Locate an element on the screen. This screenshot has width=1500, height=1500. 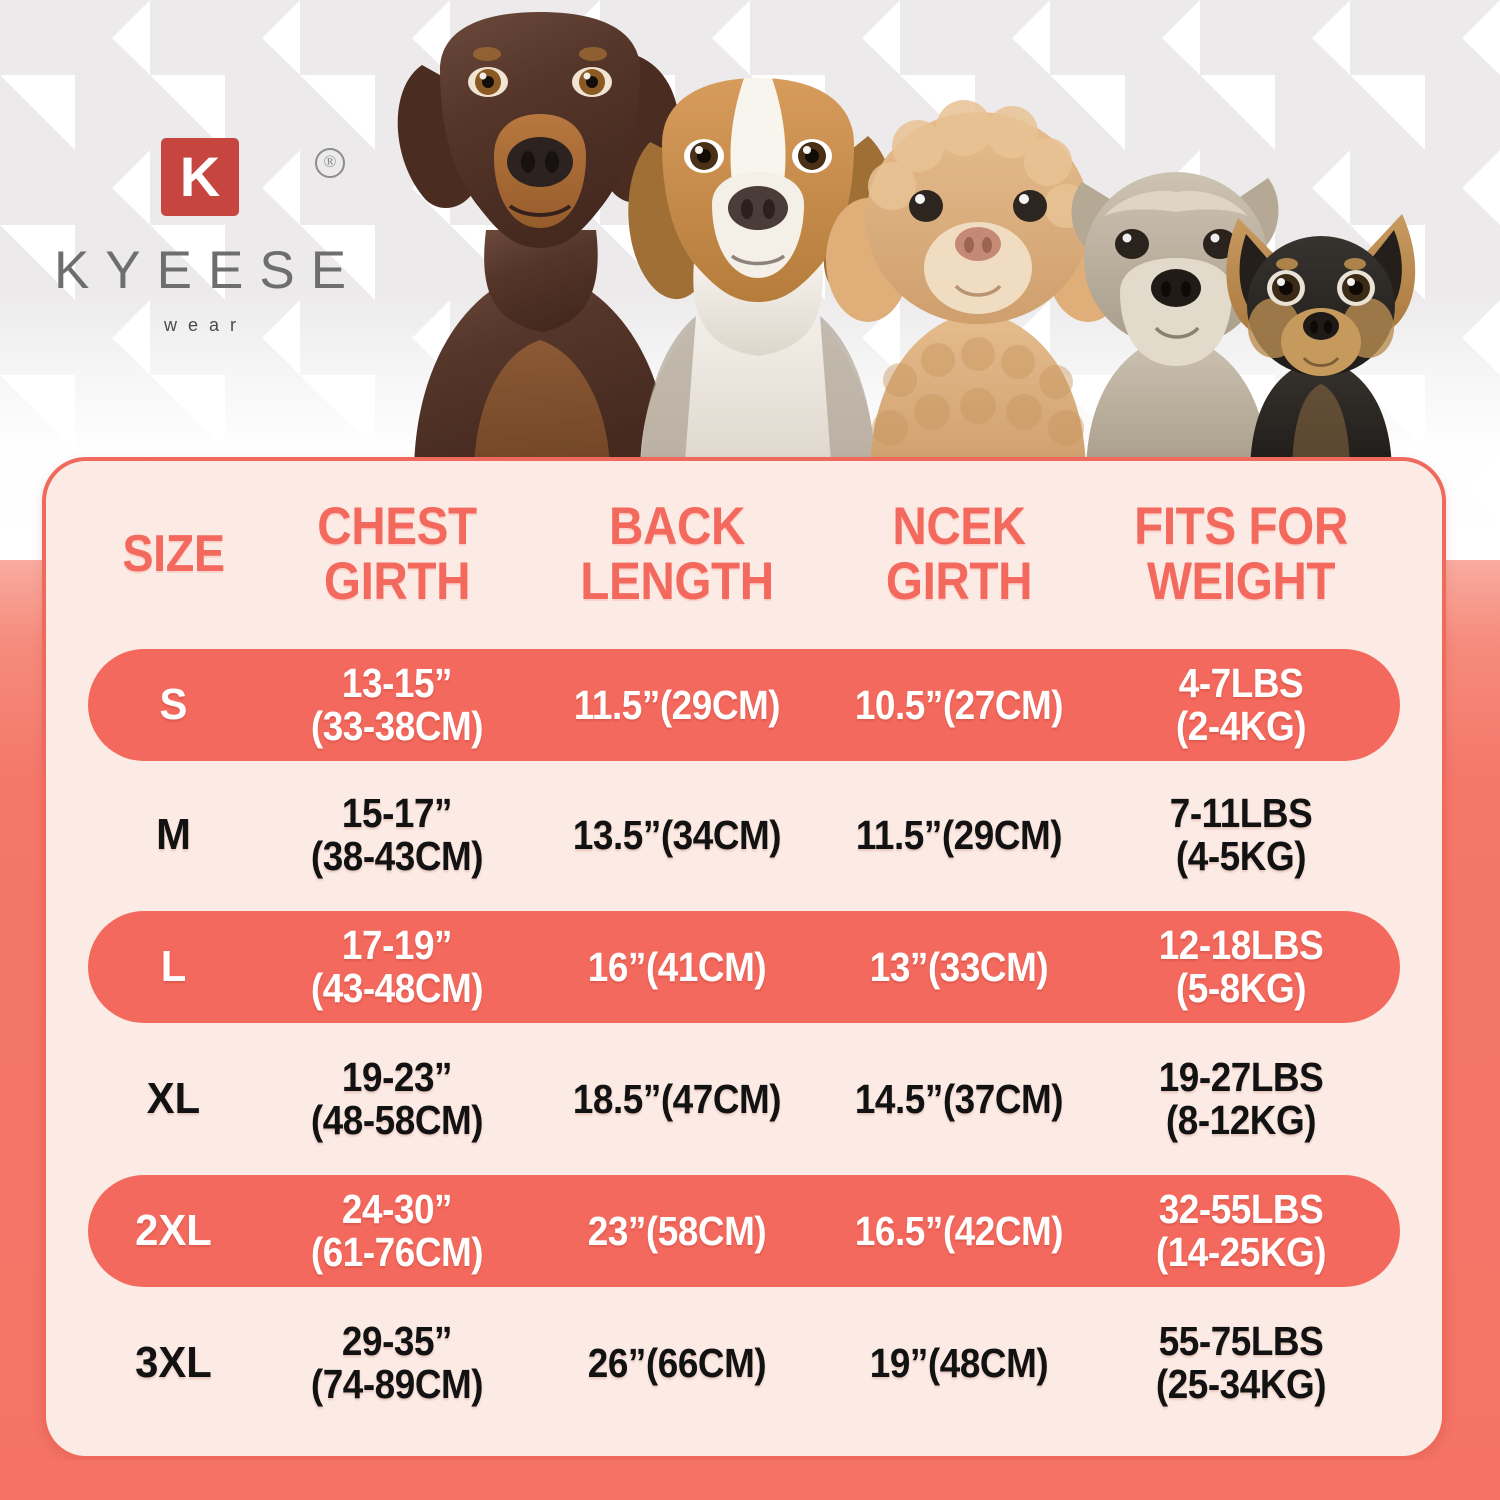
cell-fits-for-weight: 7-11LBS (4-5KG) is located at coordinates (1241, 834).